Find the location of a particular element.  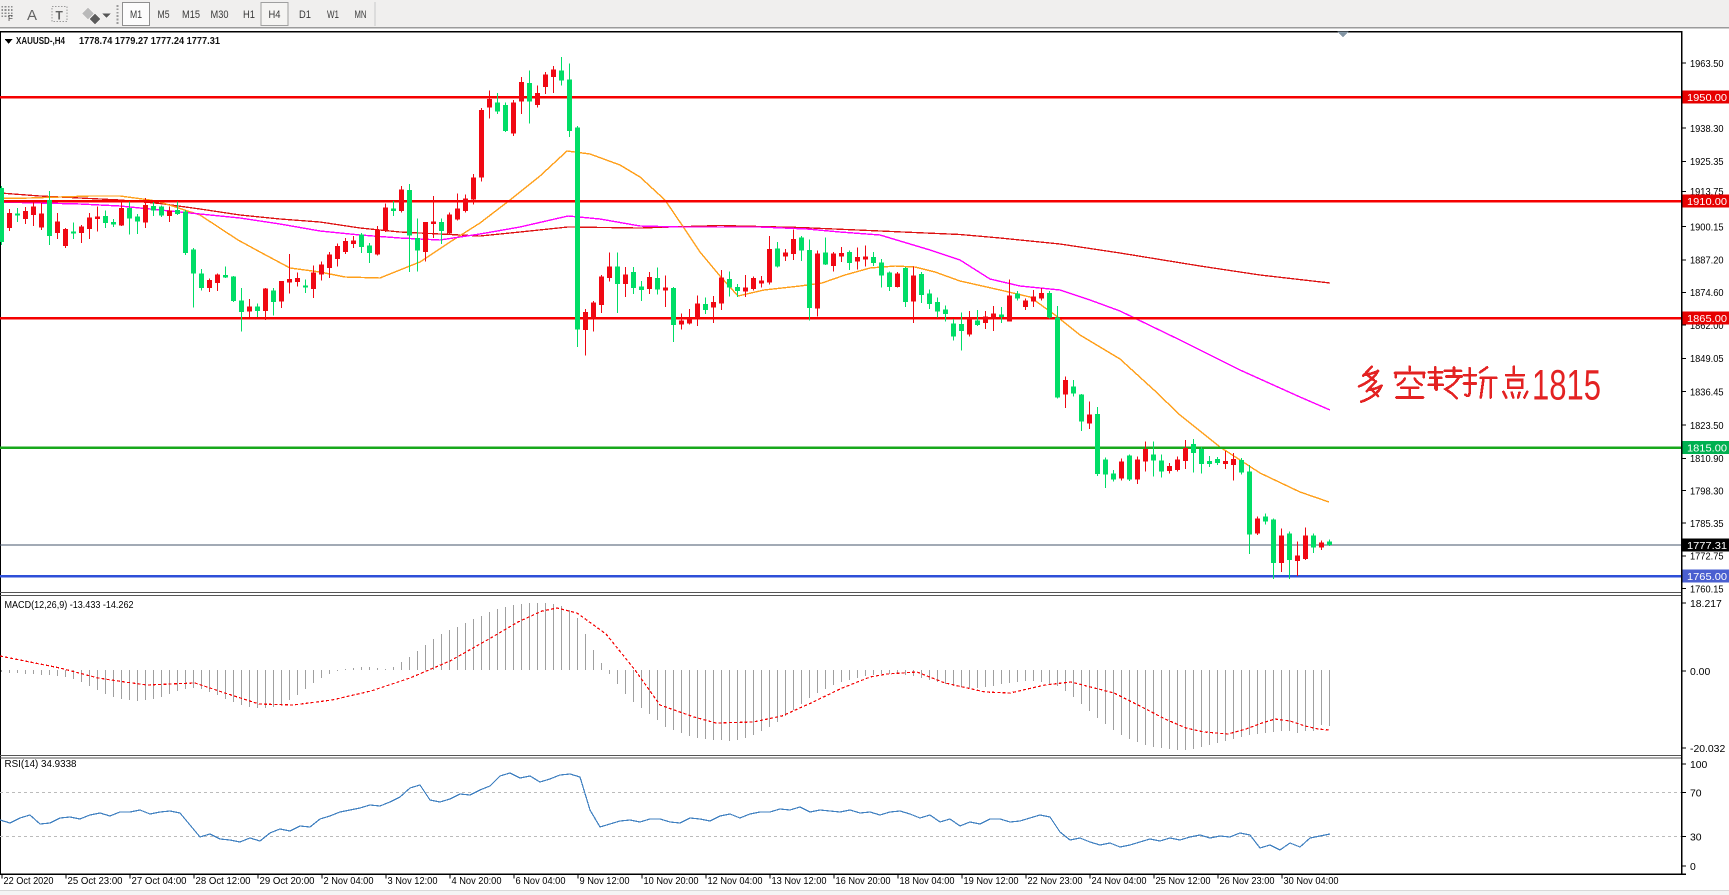

svg-text: 0 is located at coordinates (1693, 867).